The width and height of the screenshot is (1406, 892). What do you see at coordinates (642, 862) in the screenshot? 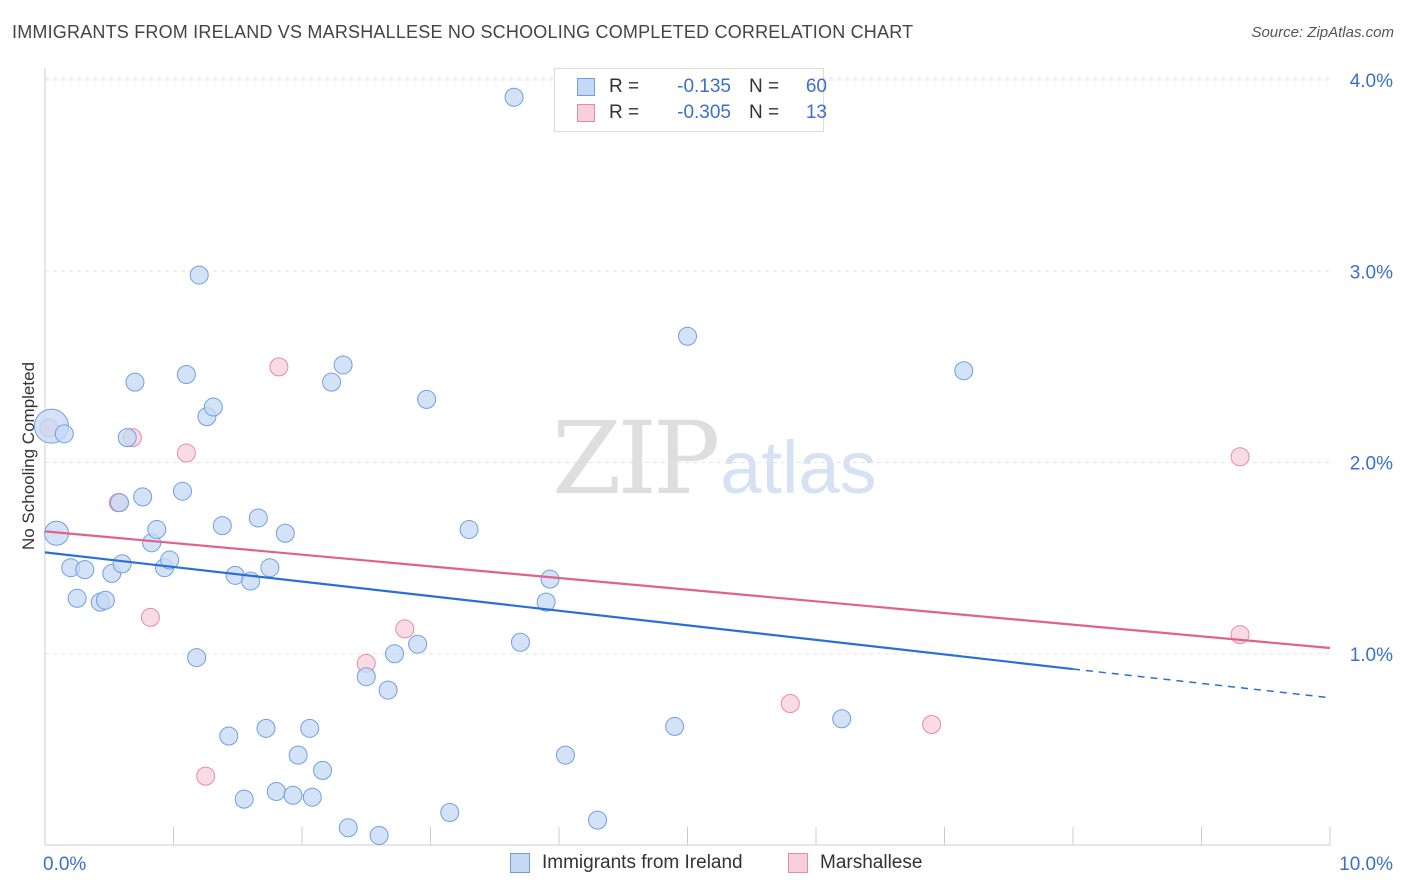
I see `legend-label-ireland: Immigrants from Ireland` at bounding box center [642, 862].